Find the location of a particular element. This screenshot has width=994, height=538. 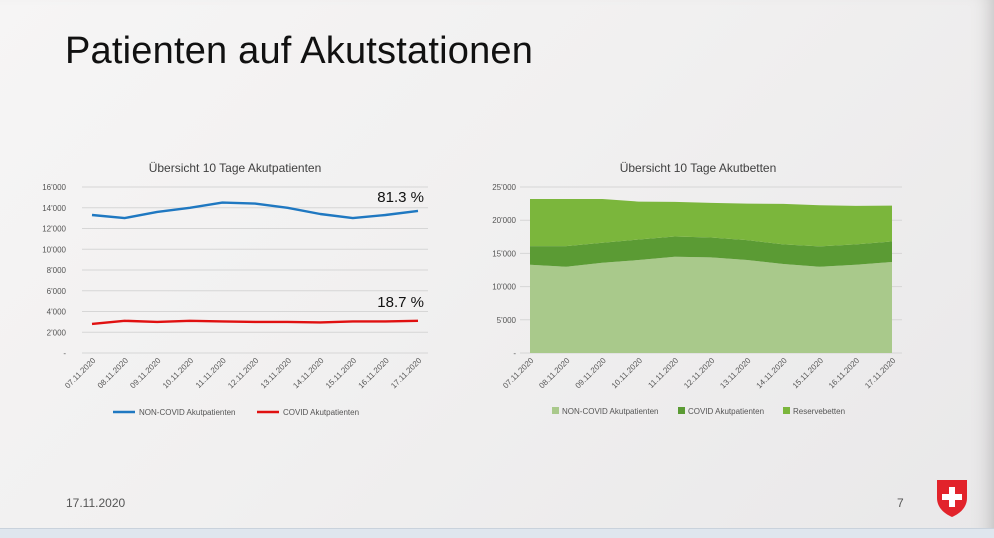

legend-reserve-label: Reservebetten is located at coordinates (819, 411).